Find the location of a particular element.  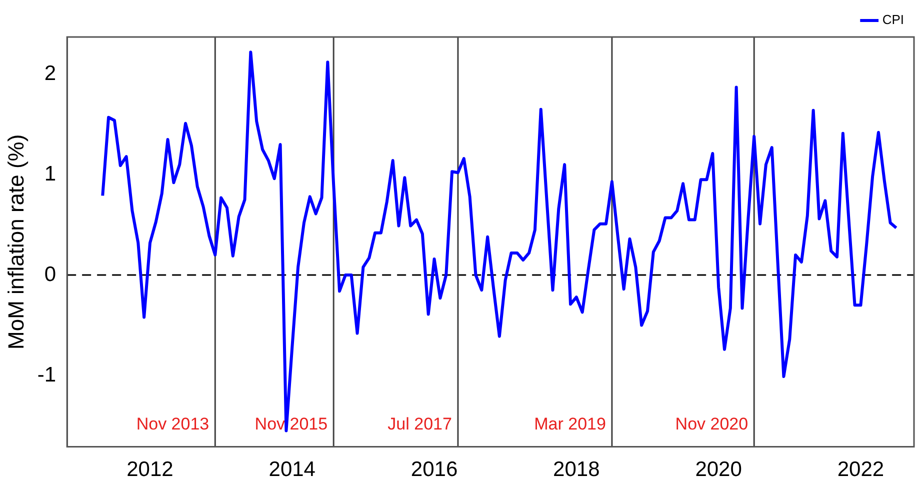

ref-line-label: Nov 2020 is located at coordinates (711, 424).